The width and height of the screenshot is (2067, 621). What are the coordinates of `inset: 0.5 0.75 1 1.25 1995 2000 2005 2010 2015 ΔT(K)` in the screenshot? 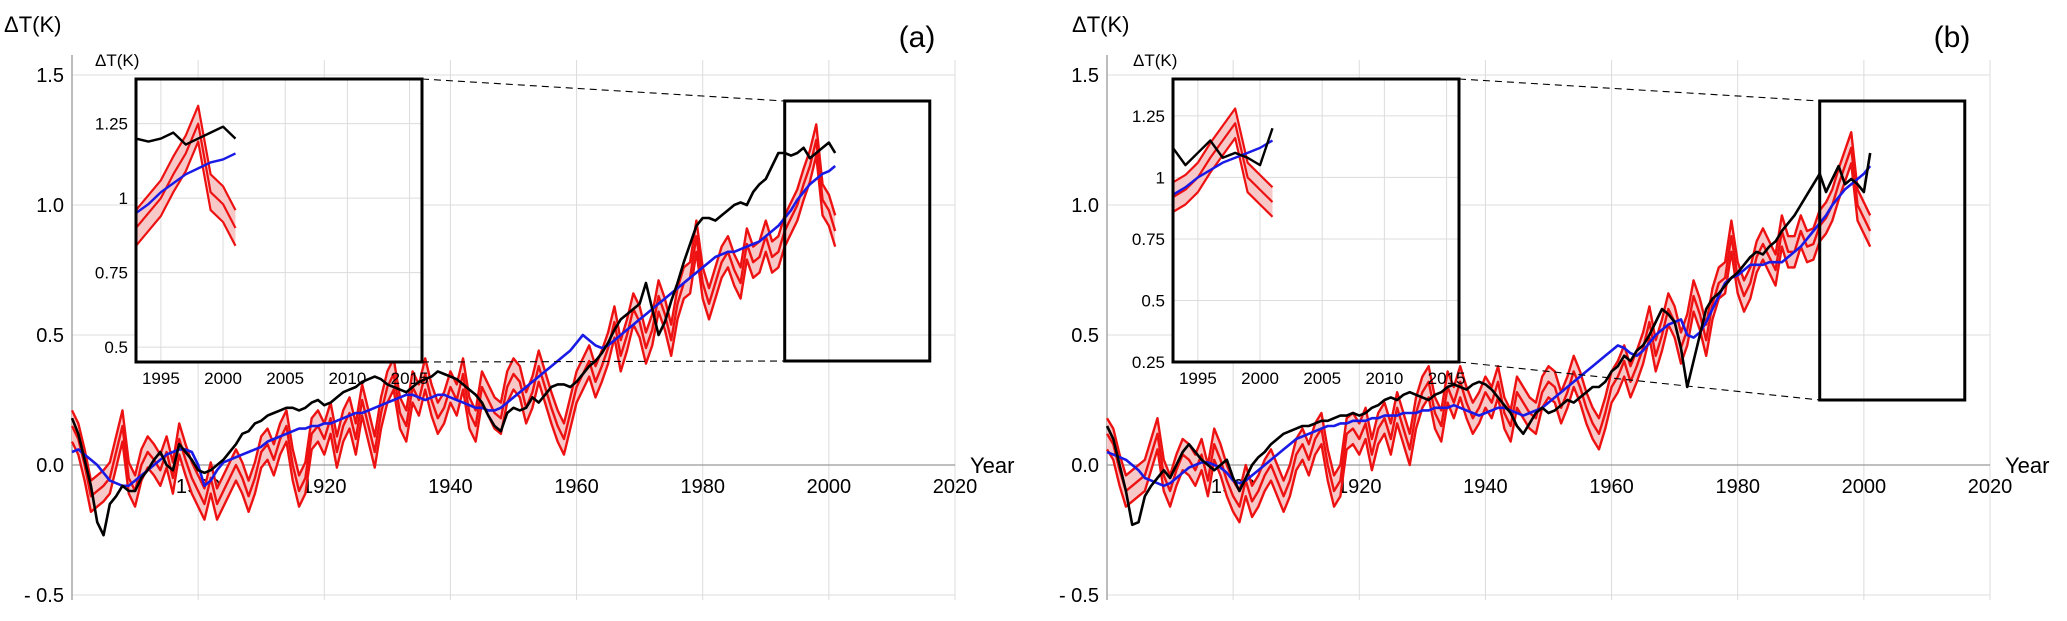 It's located at (262, 219).